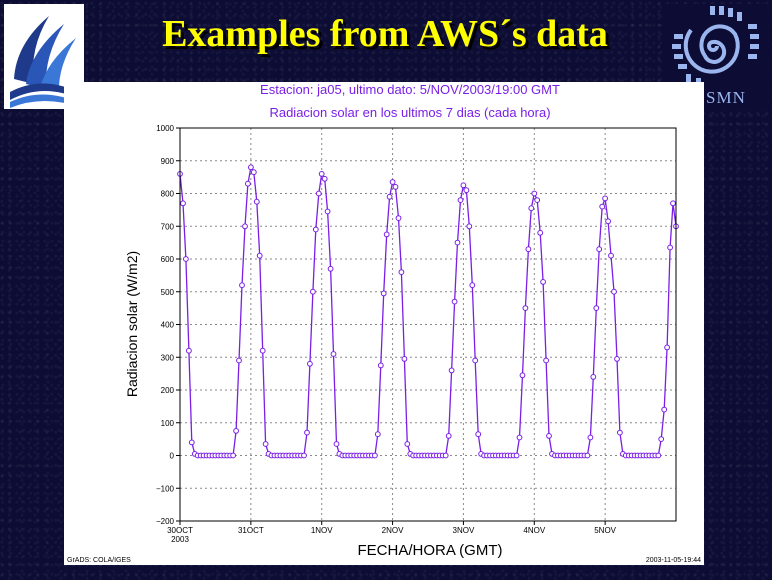 This screenshot has width=772, height=580. What do you see at coordinates (172, 456) in the screenshot?
I see `y-tick-label: 0` at bounding box center [172, 456].